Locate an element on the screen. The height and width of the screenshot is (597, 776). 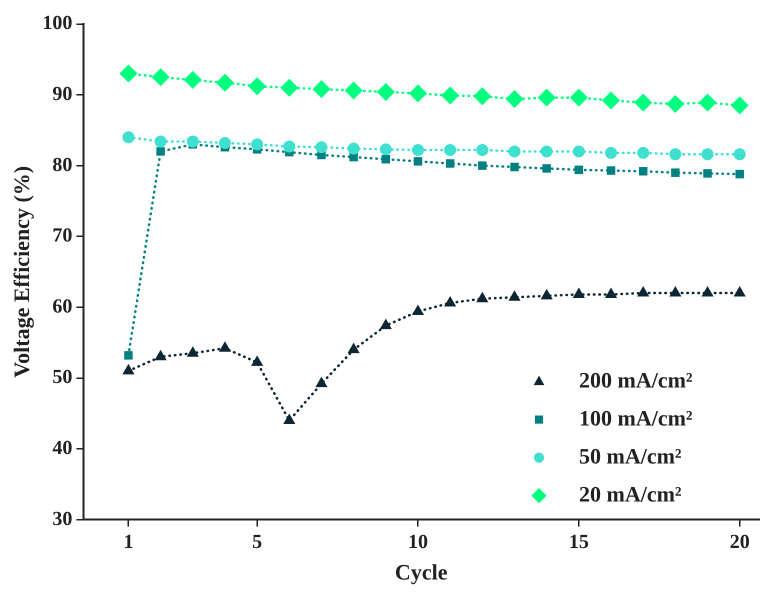
legend-label: 200 mA/cm² is located at coordinates (636, 379).